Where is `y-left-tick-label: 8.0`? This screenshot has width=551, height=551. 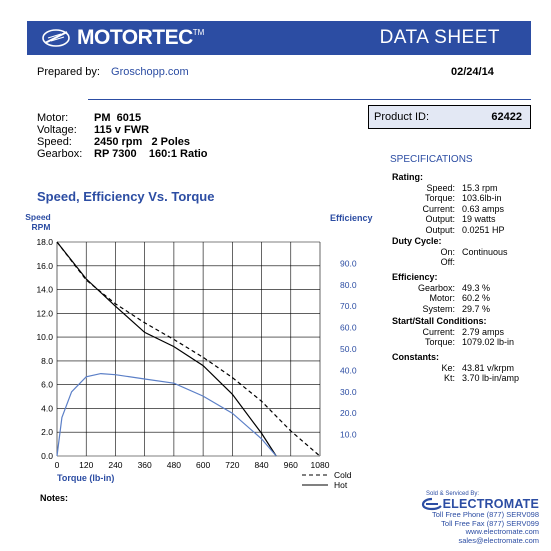 y-left-tick-label: 8.0 is located at coordinates (47, 361).